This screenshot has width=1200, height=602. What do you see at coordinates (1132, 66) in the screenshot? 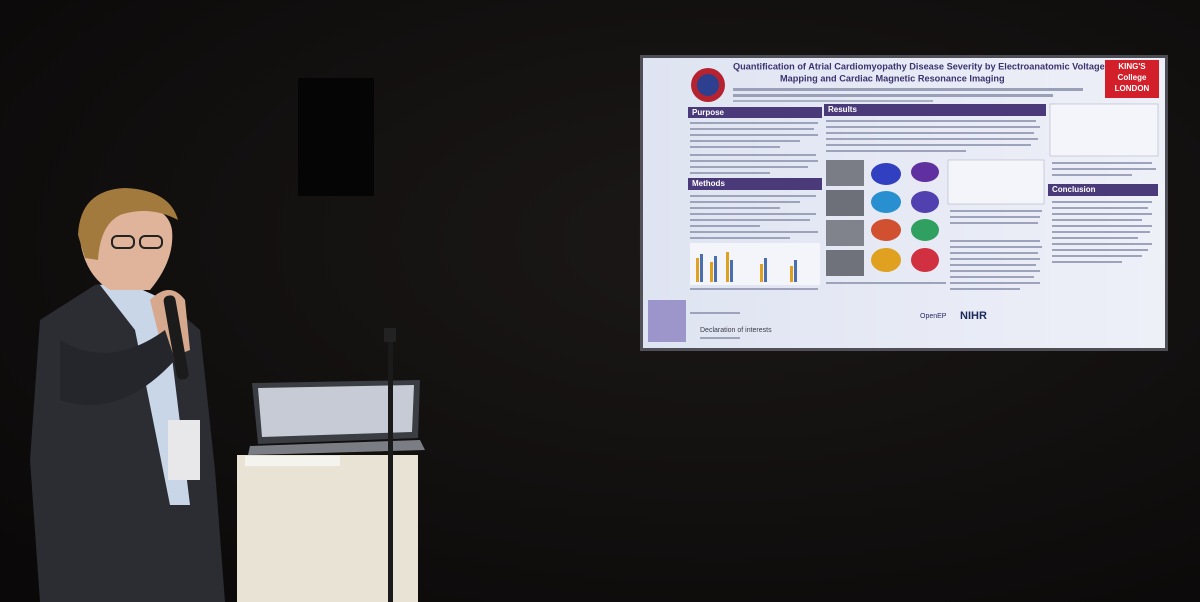
I see `logo-text: KING'S` at bounding box center [1132, 66].